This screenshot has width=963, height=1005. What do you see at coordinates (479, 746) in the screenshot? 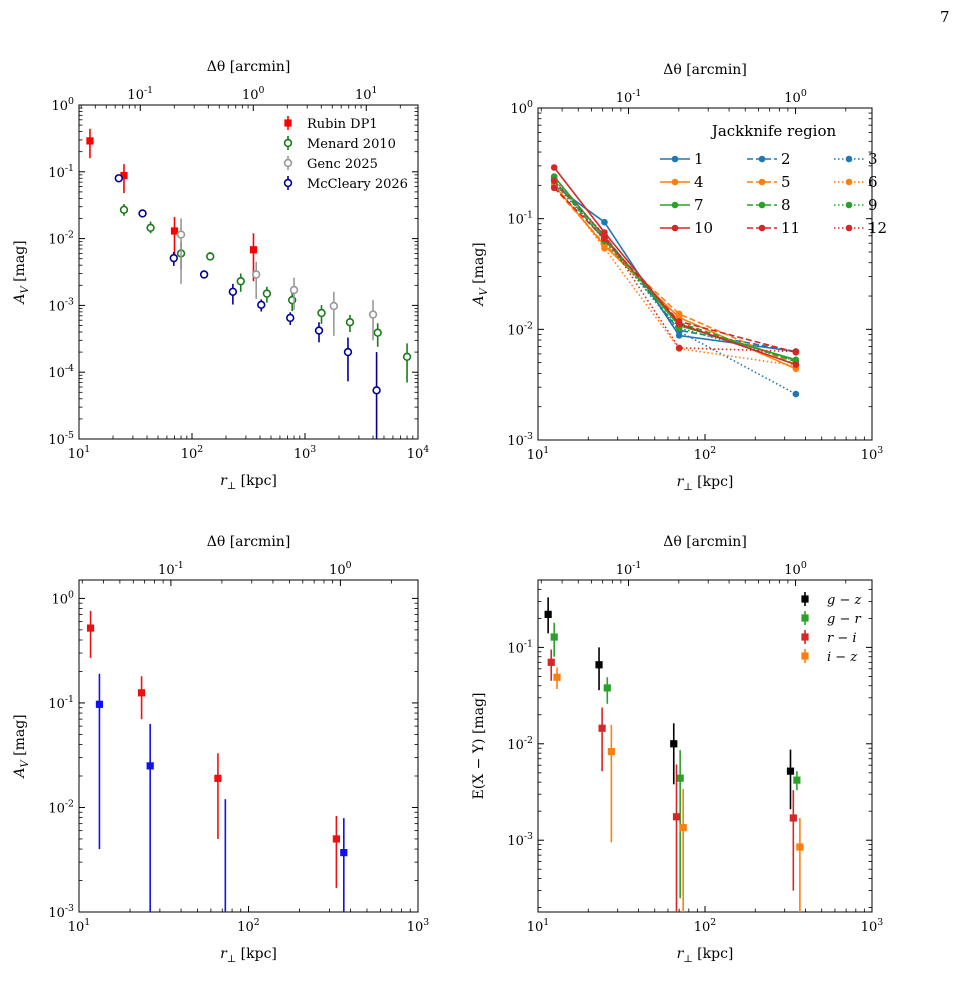
I see `axis-label: E(X − Y) [mag]` at bounding box center [479, 746].